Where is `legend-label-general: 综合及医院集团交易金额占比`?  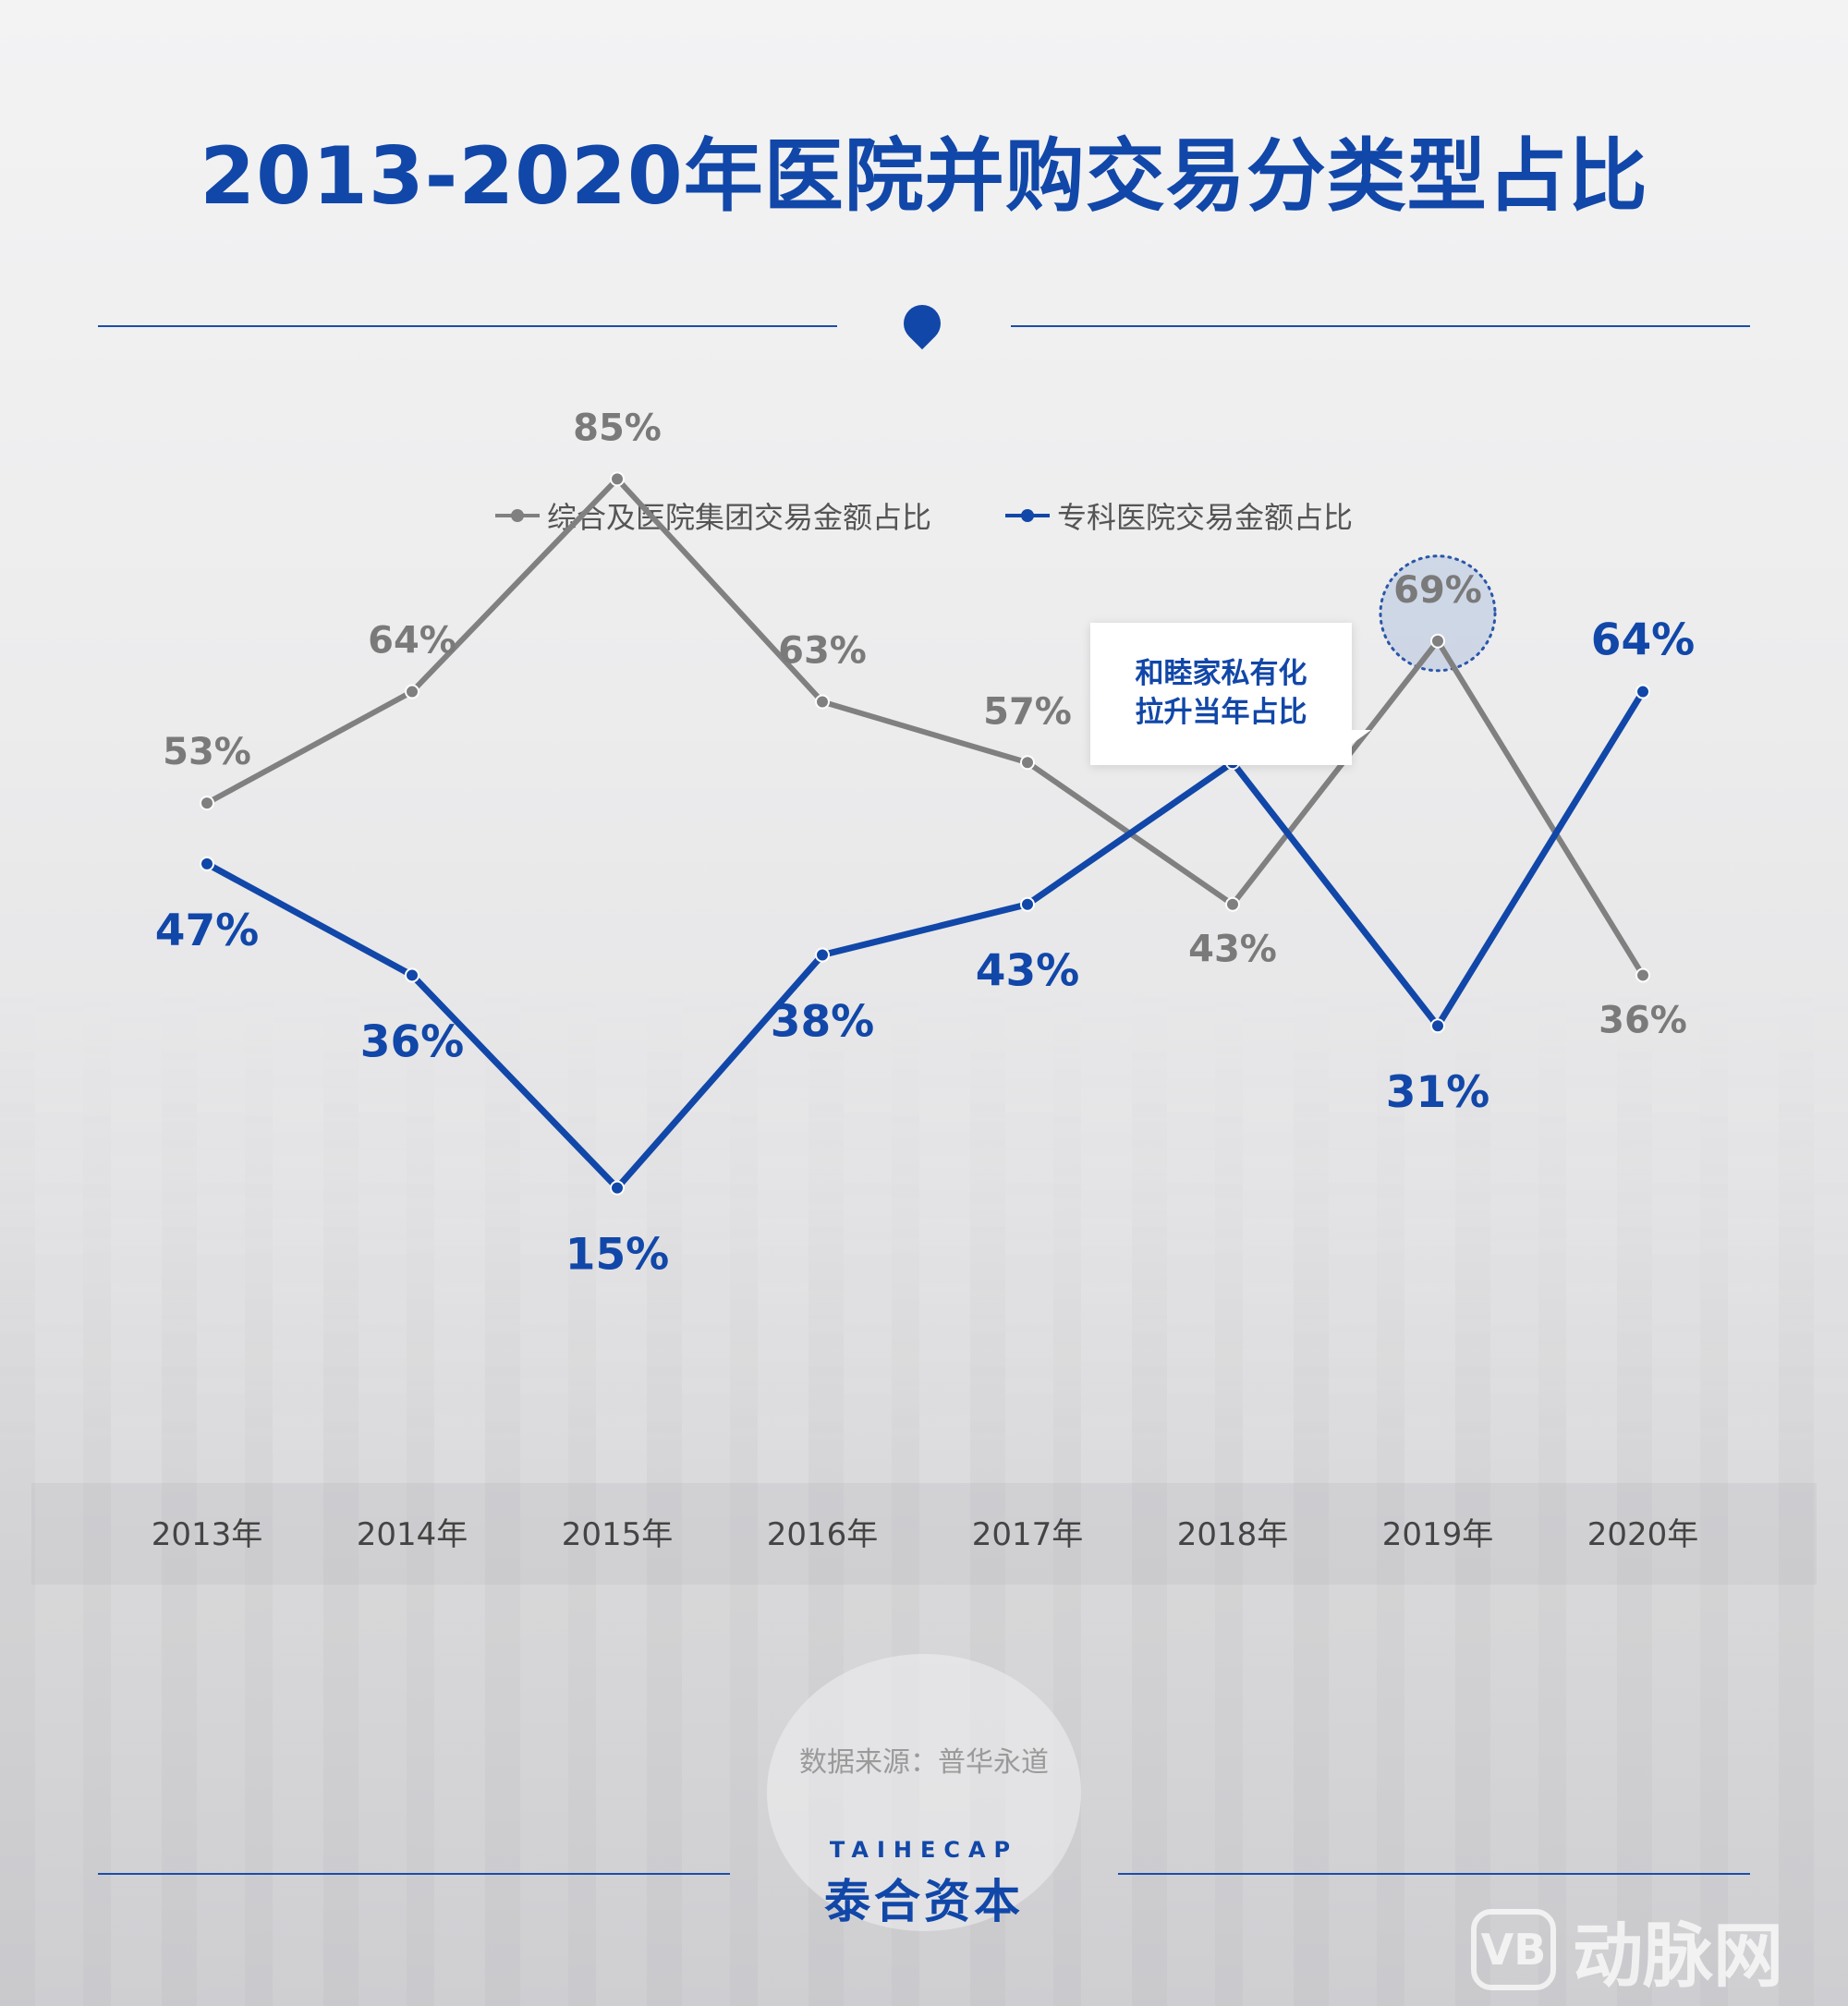 legend-label-general: 综合及医院集团交易金额占比 is located at coordinates (738, 517).